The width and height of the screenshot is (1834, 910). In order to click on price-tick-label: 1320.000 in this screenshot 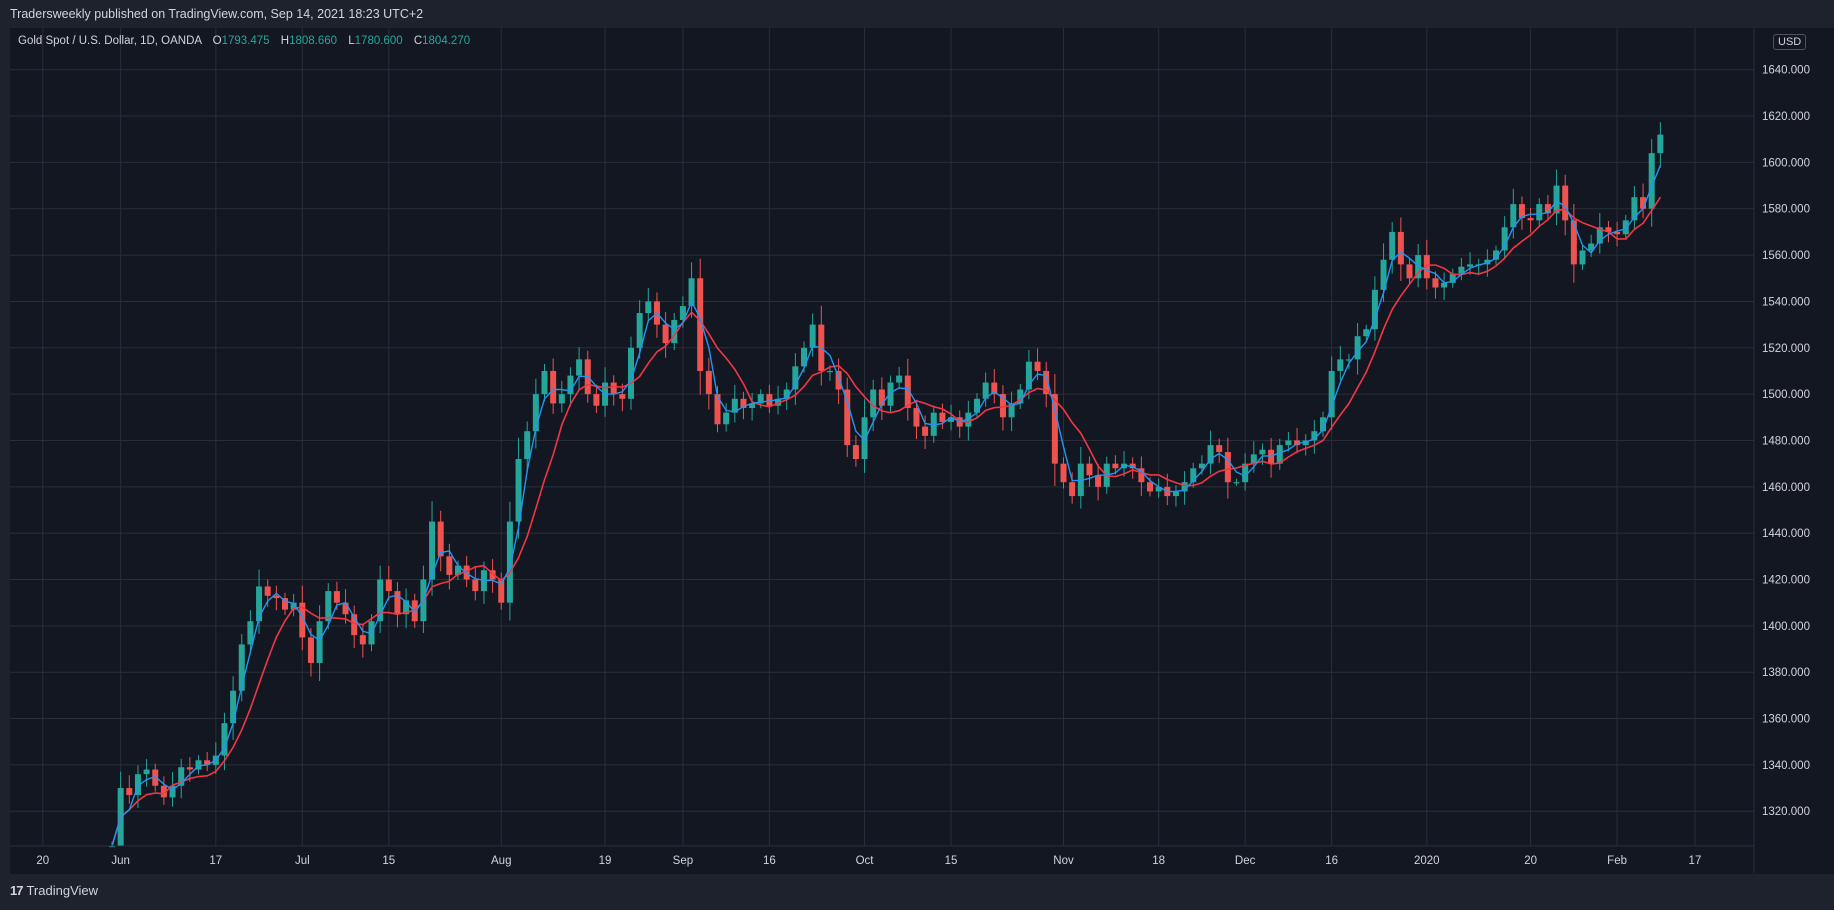, I will do `click(1786, 812)`.